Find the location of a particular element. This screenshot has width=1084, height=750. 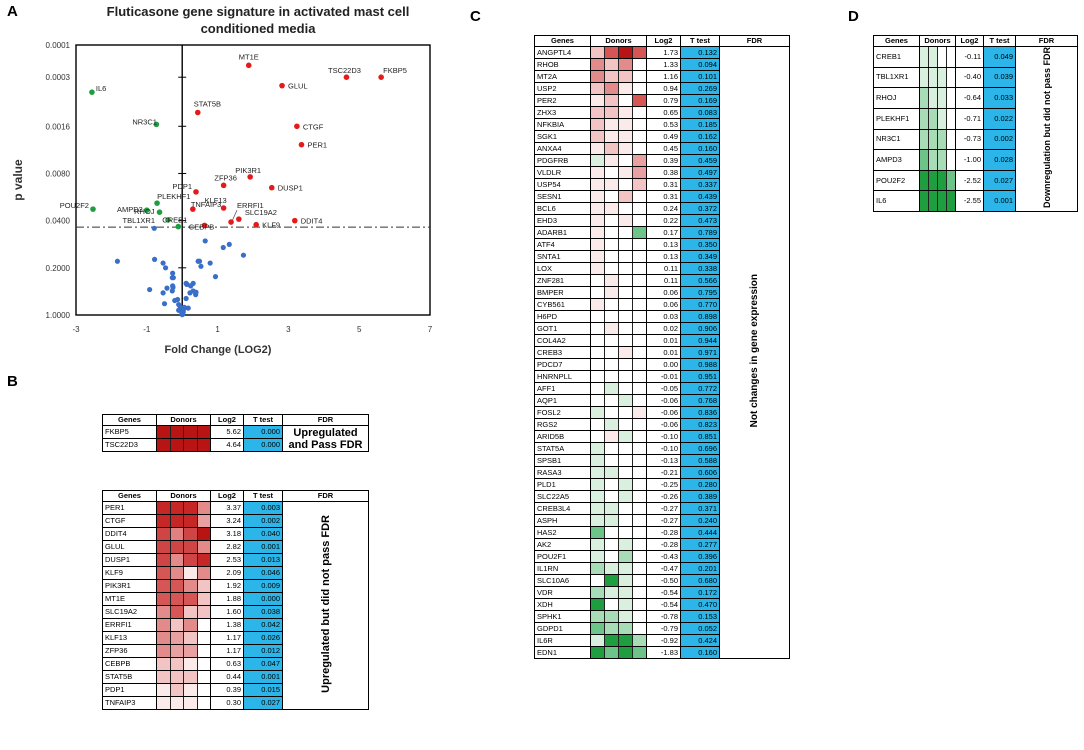

gene-cell: POU2F2 is located at coordinates (896, 180).